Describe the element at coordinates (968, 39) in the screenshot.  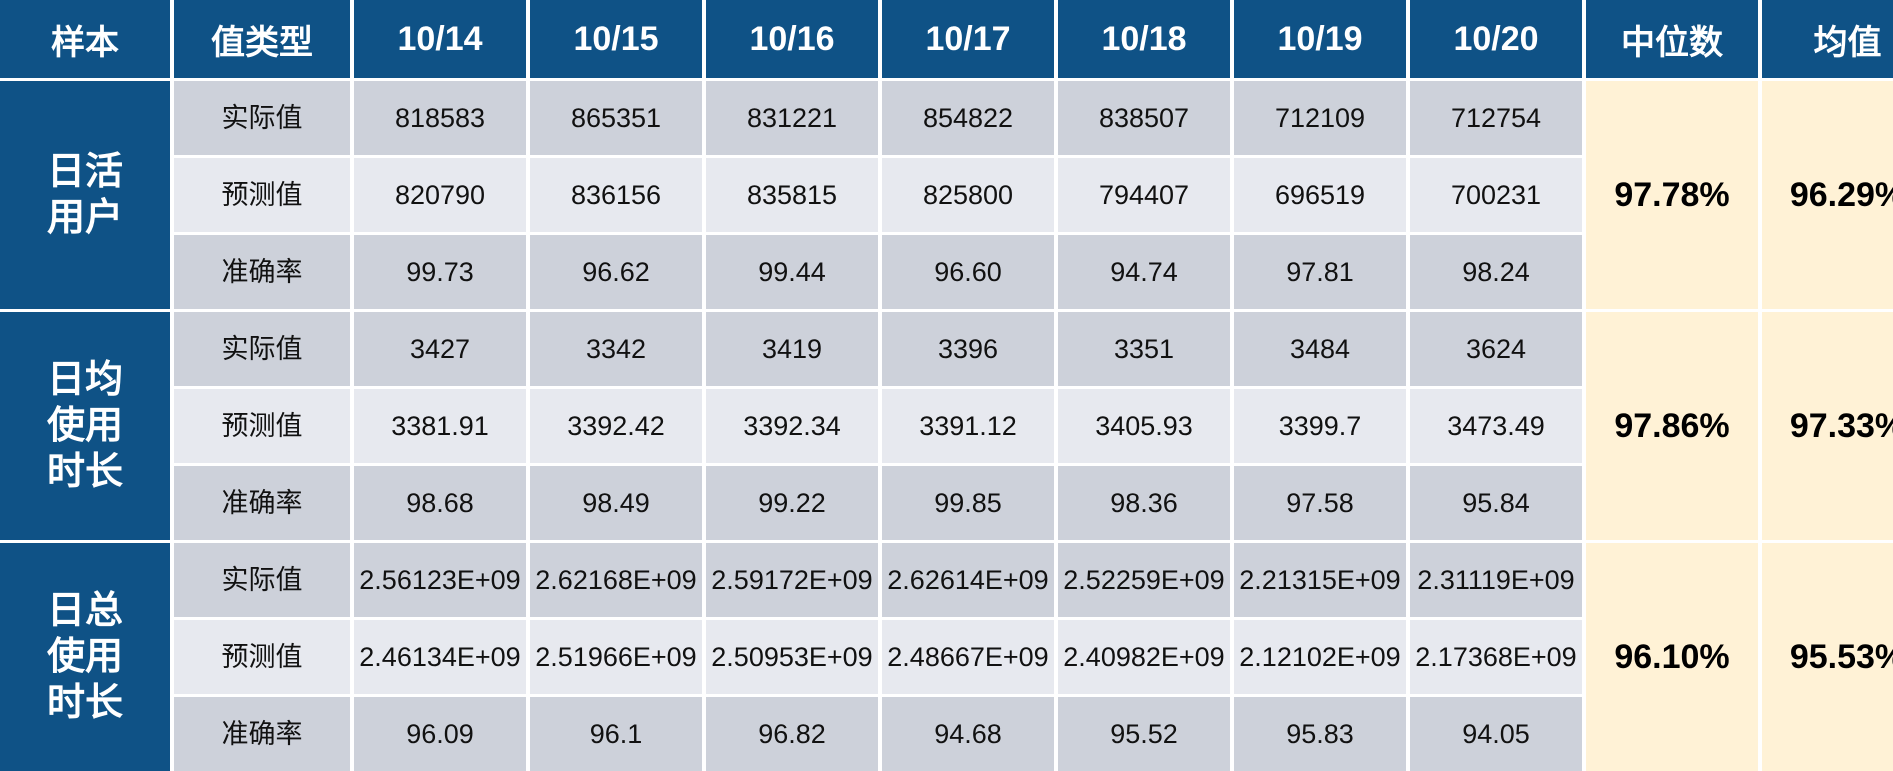
I see `header-date: 10/17` at that location.